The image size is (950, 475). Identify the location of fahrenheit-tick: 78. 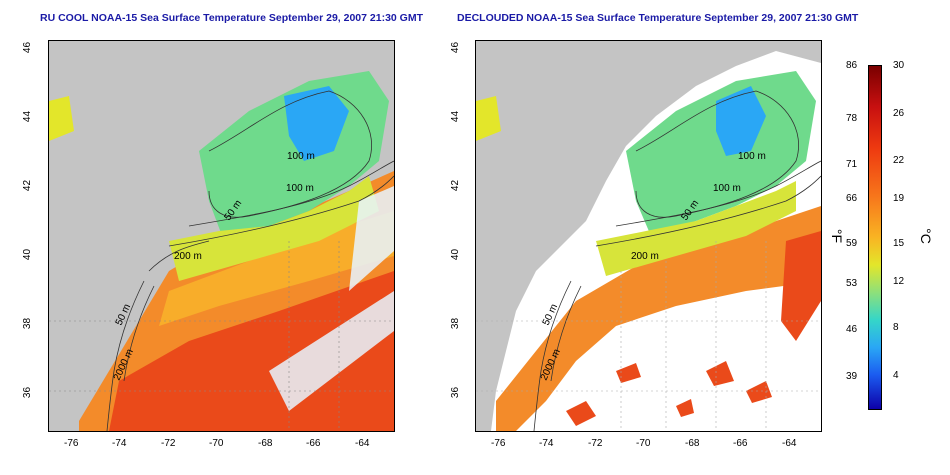
(852, 118).